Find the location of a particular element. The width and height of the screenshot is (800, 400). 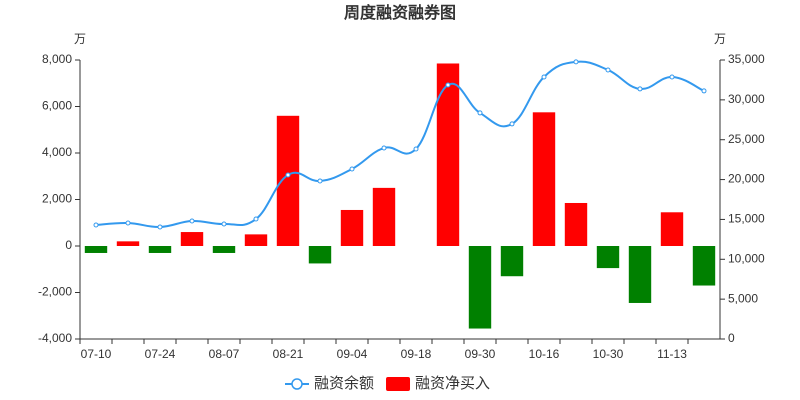

x-tick-label: 08-07 is located at coordinates (224, 354).